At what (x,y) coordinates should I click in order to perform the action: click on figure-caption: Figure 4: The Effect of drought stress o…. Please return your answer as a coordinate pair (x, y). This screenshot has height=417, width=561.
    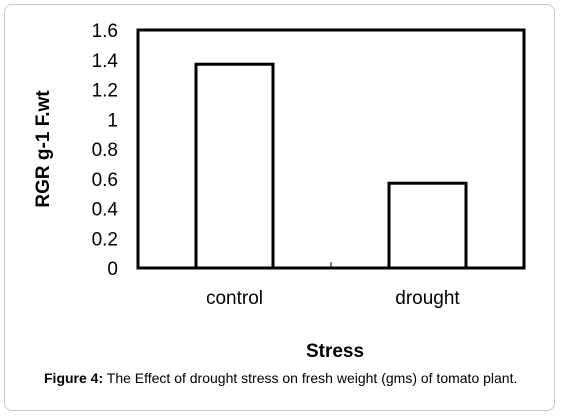
    Looking at the image, I should click on (289, 378).